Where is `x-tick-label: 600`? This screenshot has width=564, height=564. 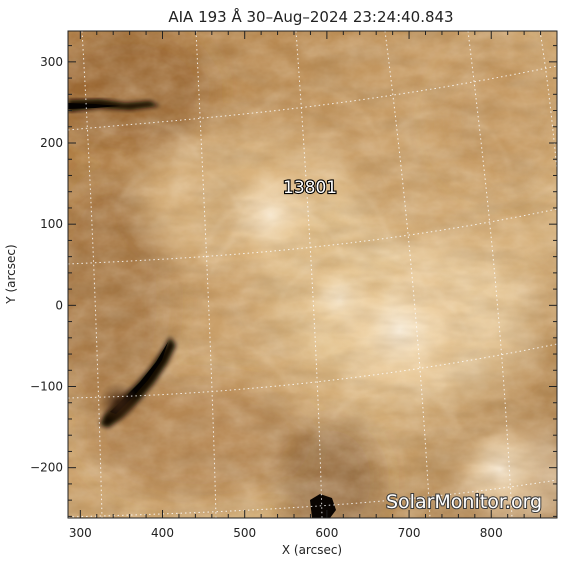 x-tick-label: 600 is located at coordinates (326, 533).